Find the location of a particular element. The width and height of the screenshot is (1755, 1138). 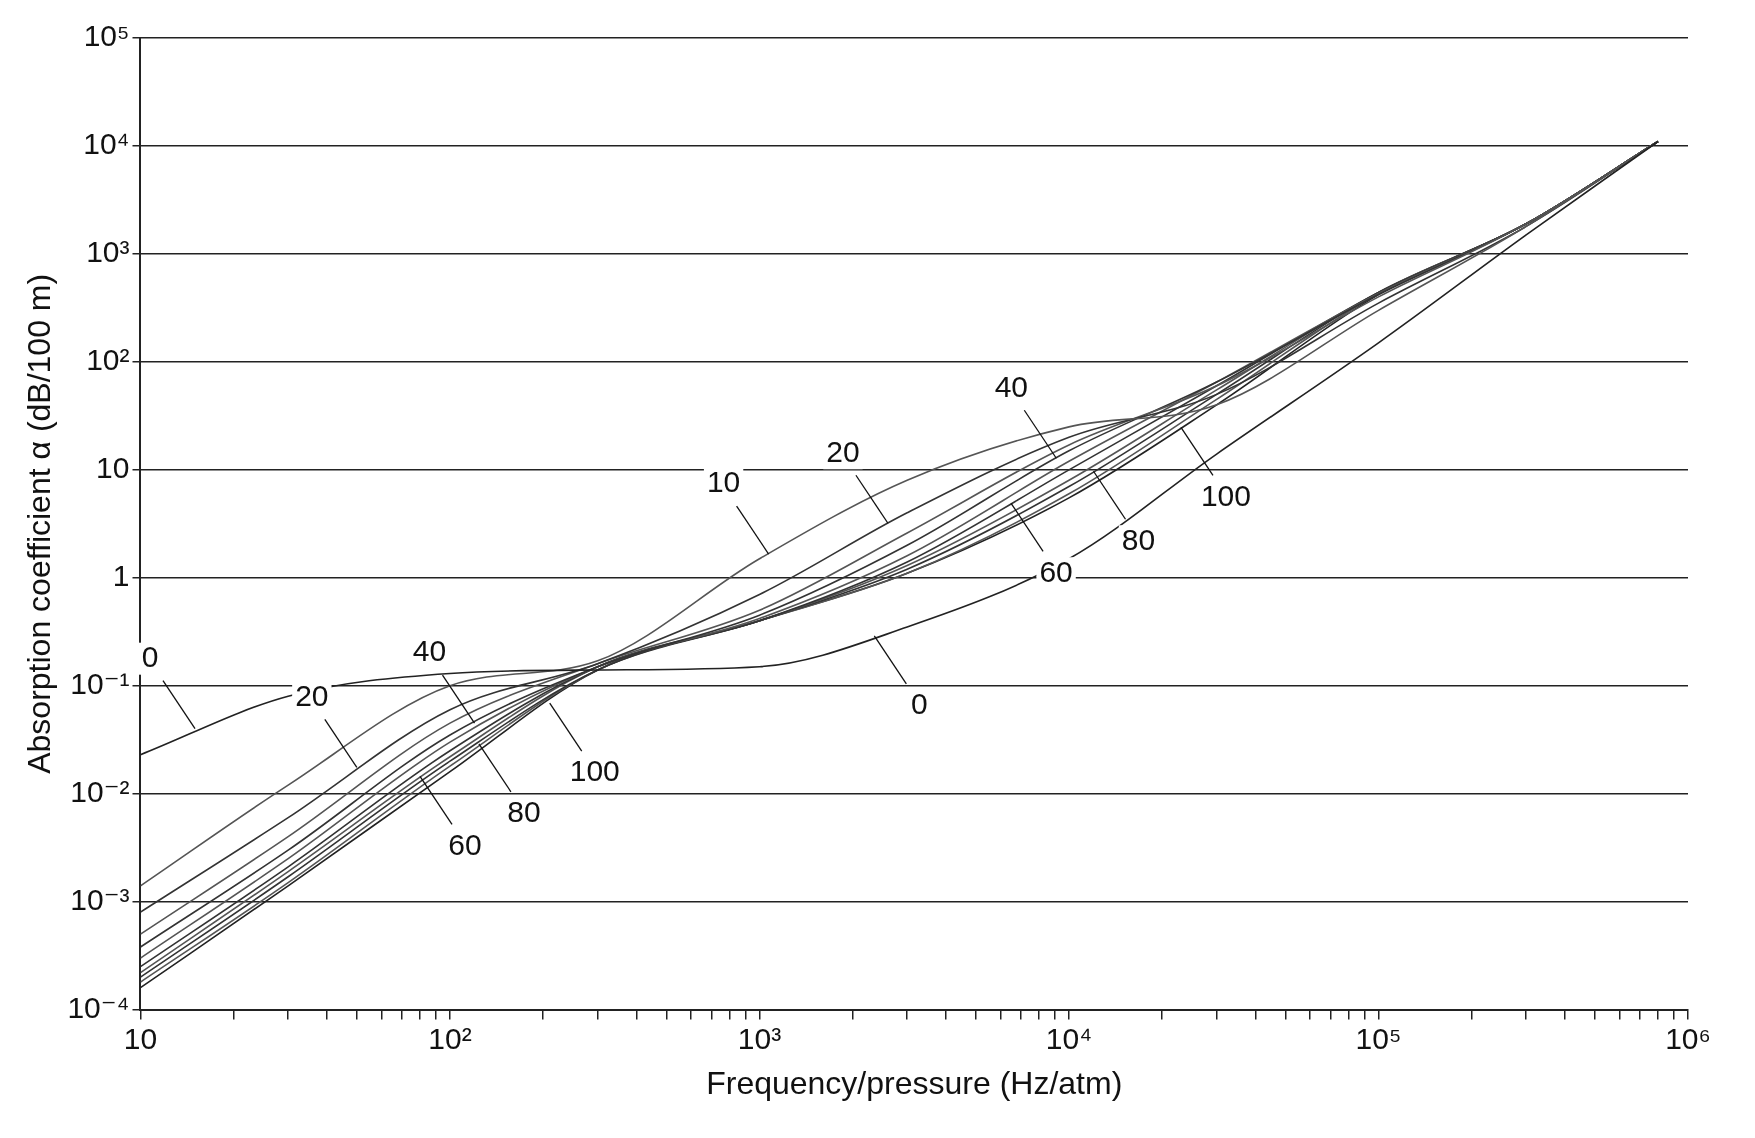

y-tick-label: 10² is located at coordinates (108, 360).